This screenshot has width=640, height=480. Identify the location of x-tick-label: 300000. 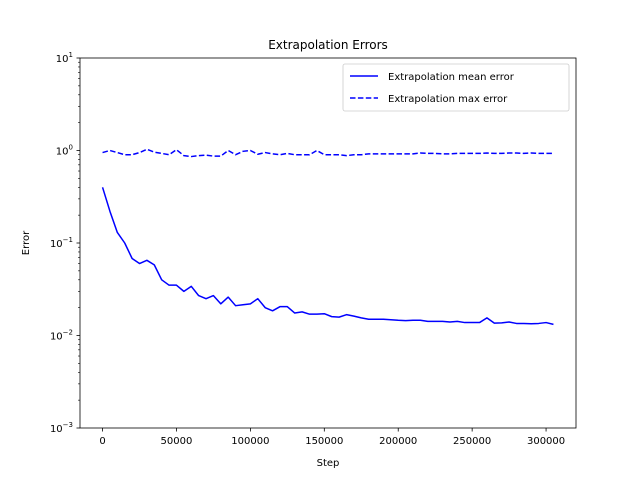
(546, 441).